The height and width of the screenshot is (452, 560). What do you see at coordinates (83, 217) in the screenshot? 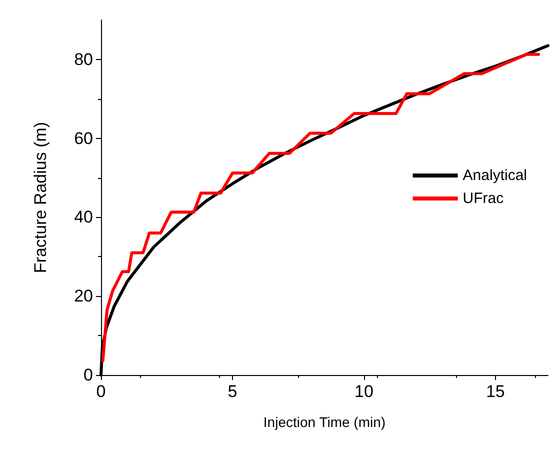
I see `y-tick-label: 40` at bounding box center [83, 217].